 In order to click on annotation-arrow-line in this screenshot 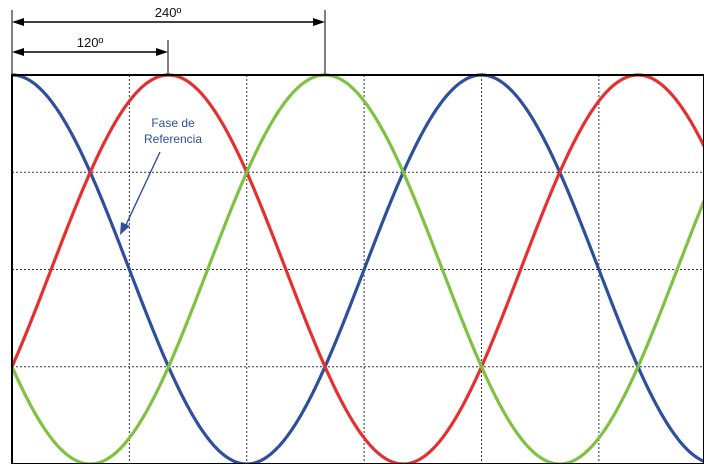, I will do `click(142, 189)`.